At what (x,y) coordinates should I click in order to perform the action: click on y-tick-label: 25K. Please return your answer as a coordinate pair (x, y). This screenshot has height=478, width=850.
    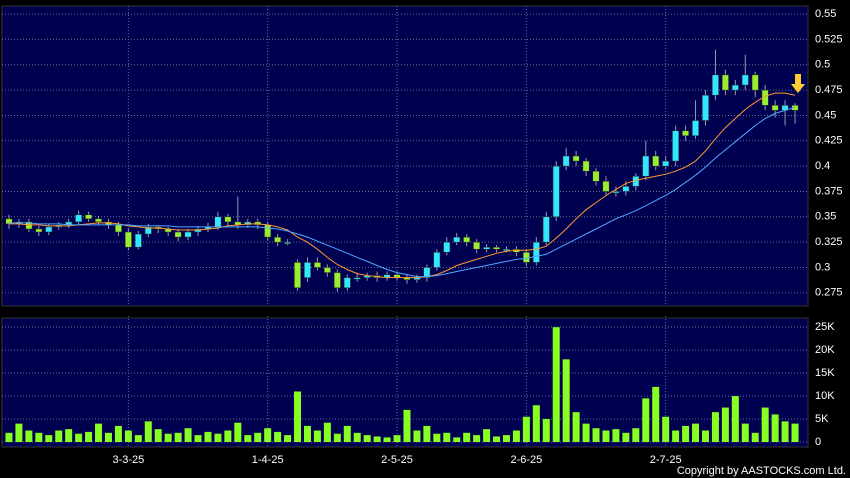
    Looking at the image, I should click on (825, 327).